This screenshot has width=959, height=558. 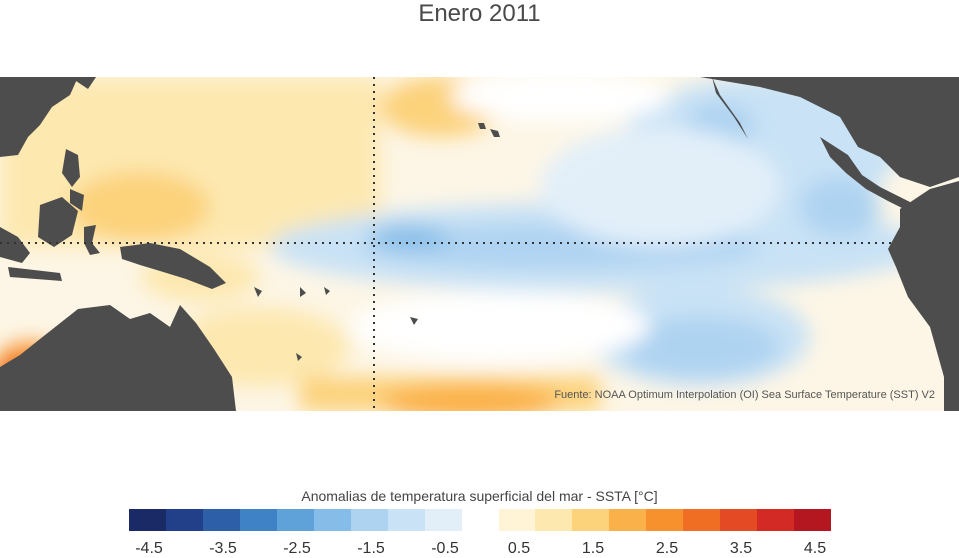 What do you see at coordinates (479, 549) in the screenshot?
I see `colorbar-ticks: -4.5 -3.5 -2.5 -1.5 -0.5 0.5 1.5 2.5 3.5 4.5` at bounding box center [479, 549].